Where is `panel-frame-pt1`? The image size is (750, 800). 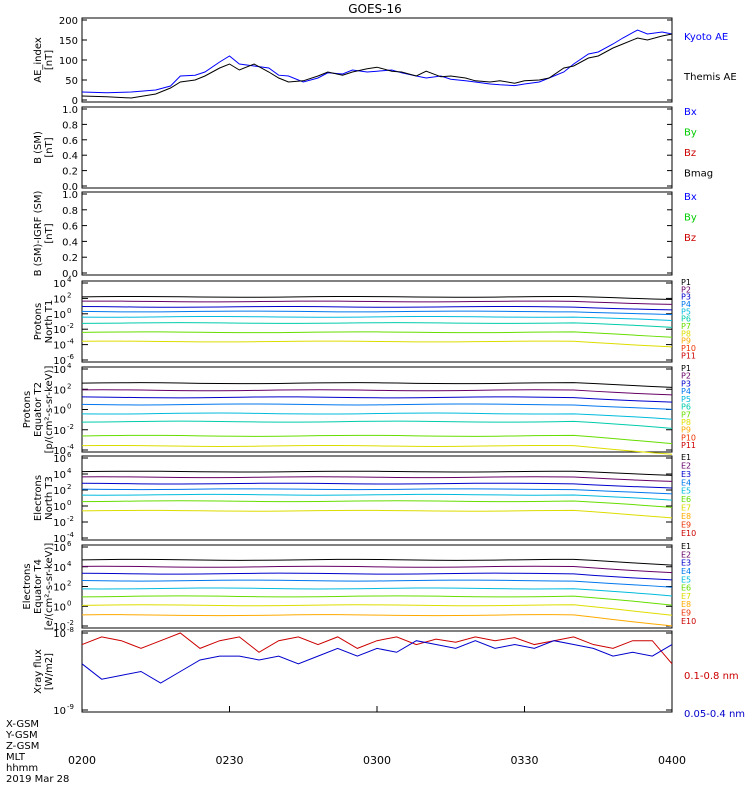
panel-frame-pt1 is located at coordinates (377, 321).